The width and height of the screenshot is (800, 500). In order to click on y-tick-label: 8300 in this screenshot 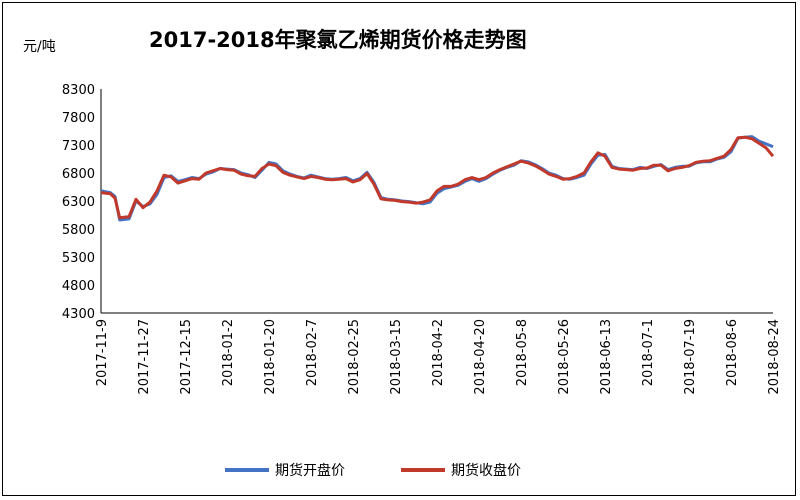, I will do `click(78, 90)`.